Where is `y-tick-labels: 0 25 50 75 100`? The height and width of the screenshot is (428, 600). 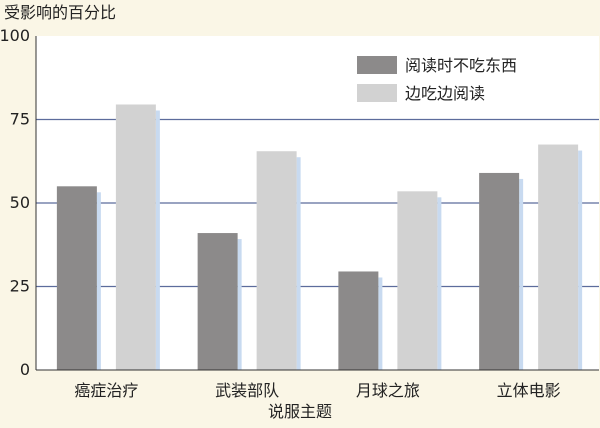
y-tick-labels: 0 25 50 75 100 is located at coordinates (15, 202).